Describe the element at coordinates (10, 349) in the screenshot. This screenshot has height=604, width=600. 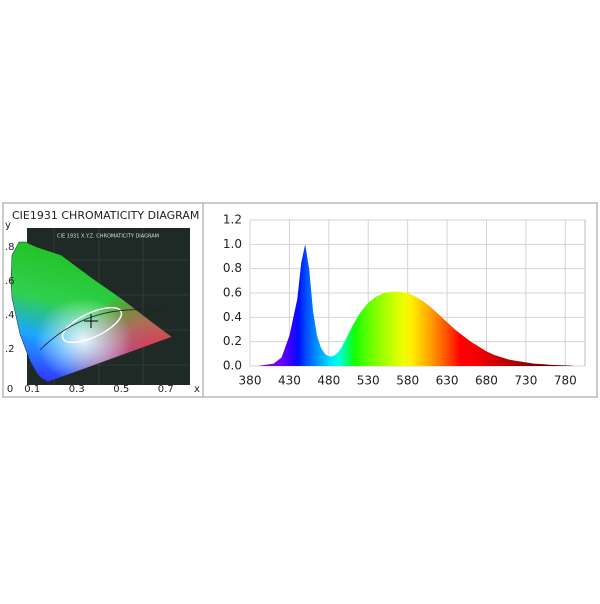
I see `y-tick-label: .2` at that location.